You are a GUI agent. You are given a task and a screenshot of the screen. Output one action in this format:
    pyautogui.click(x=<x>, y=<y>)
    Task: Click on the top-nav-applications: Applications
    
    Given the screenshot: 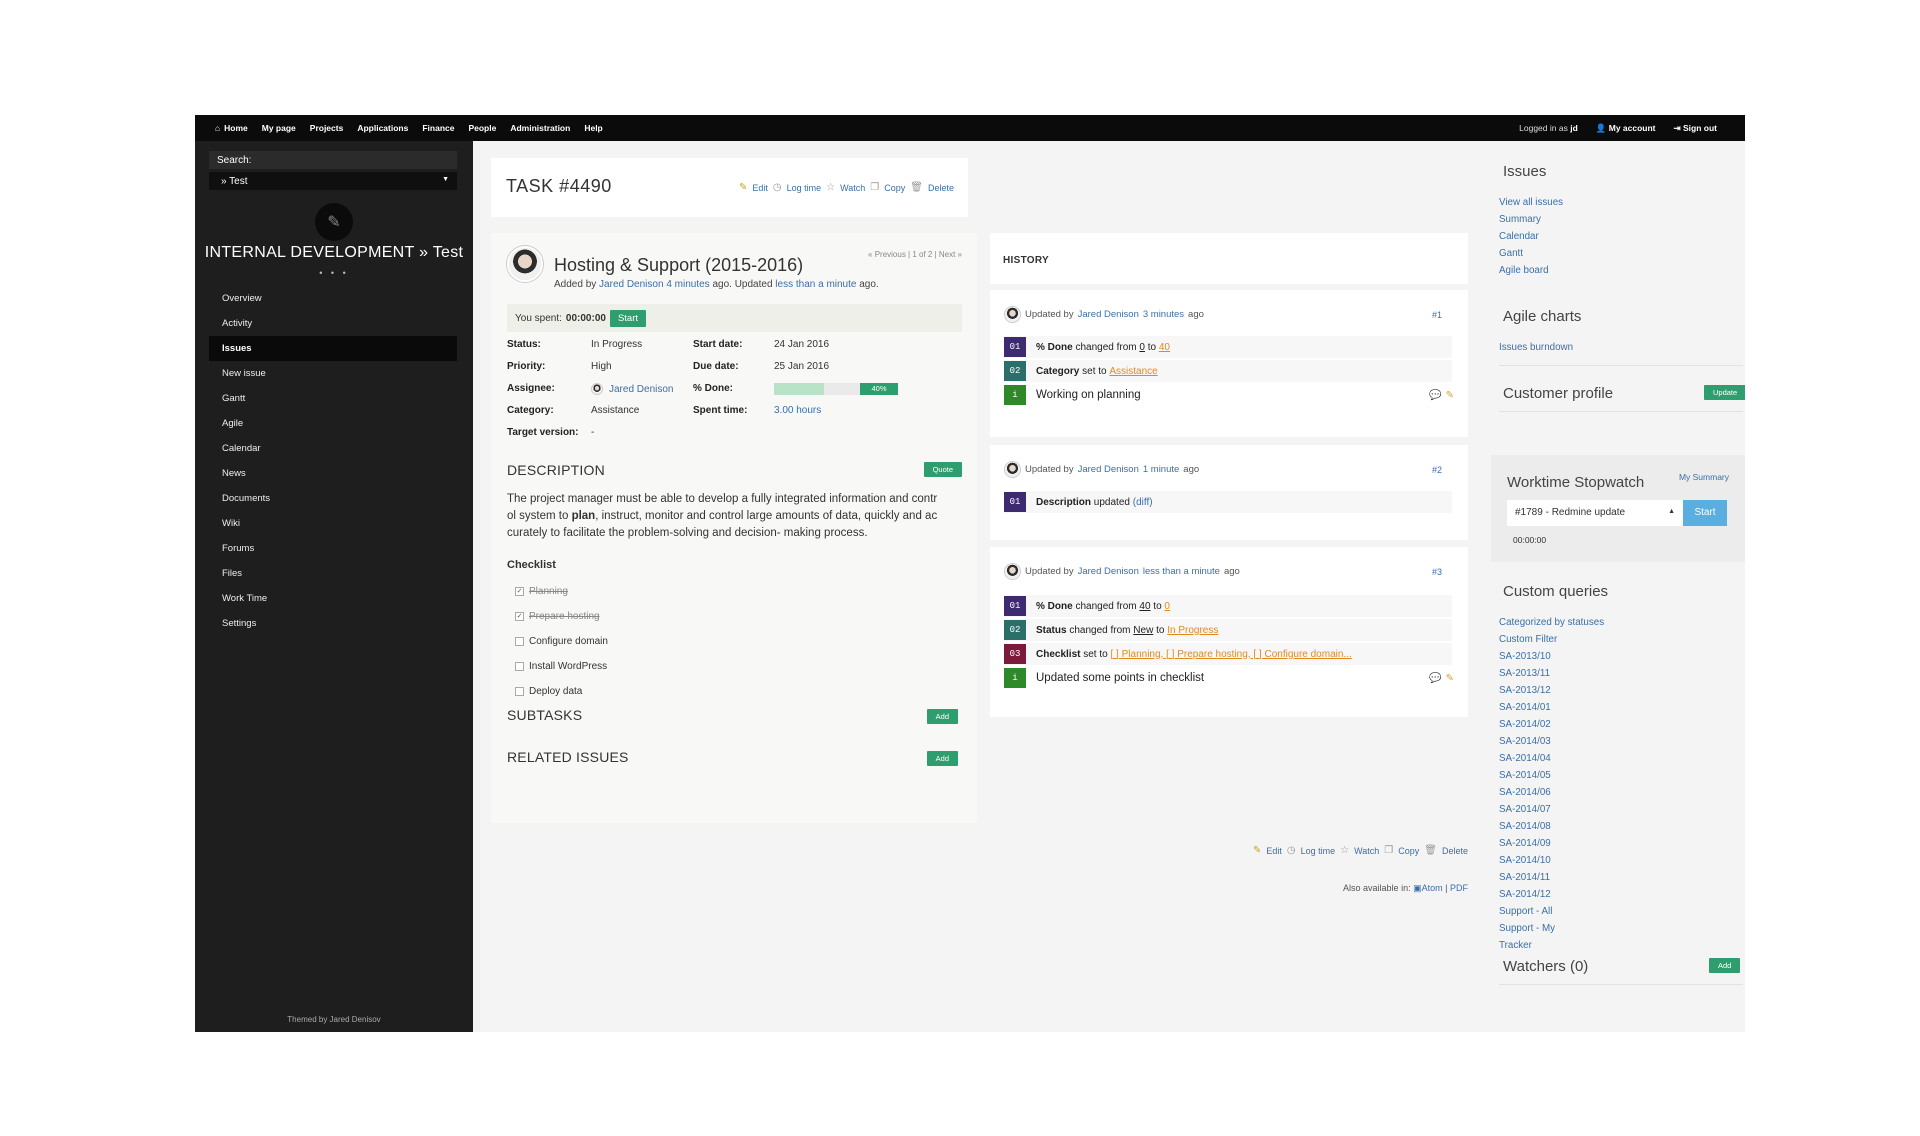 What is the action you would take?
    pyautogui.click(x=383, y=128)
    